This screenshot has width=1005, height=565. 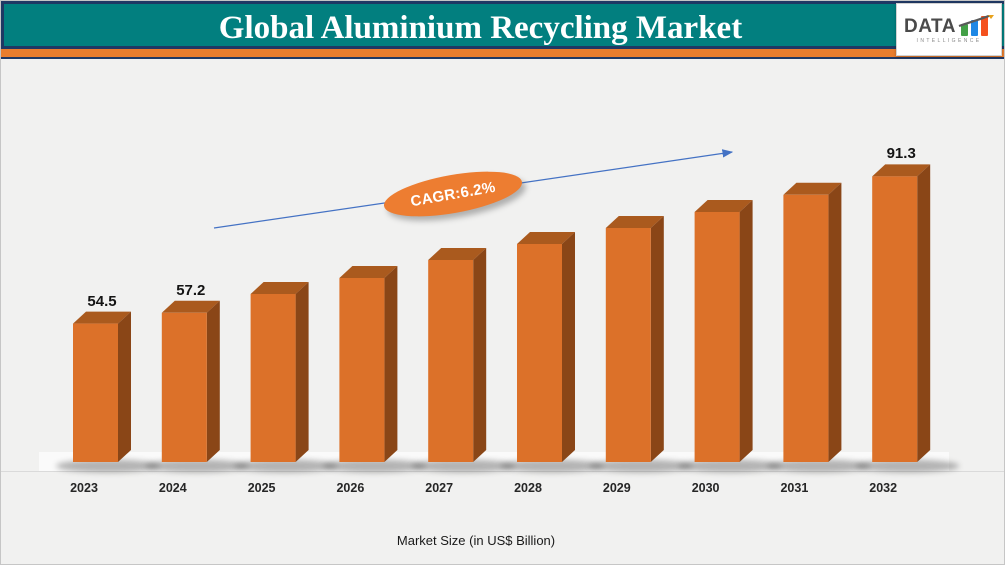 I want to click on bar-2027, so click(x=457, y=355).